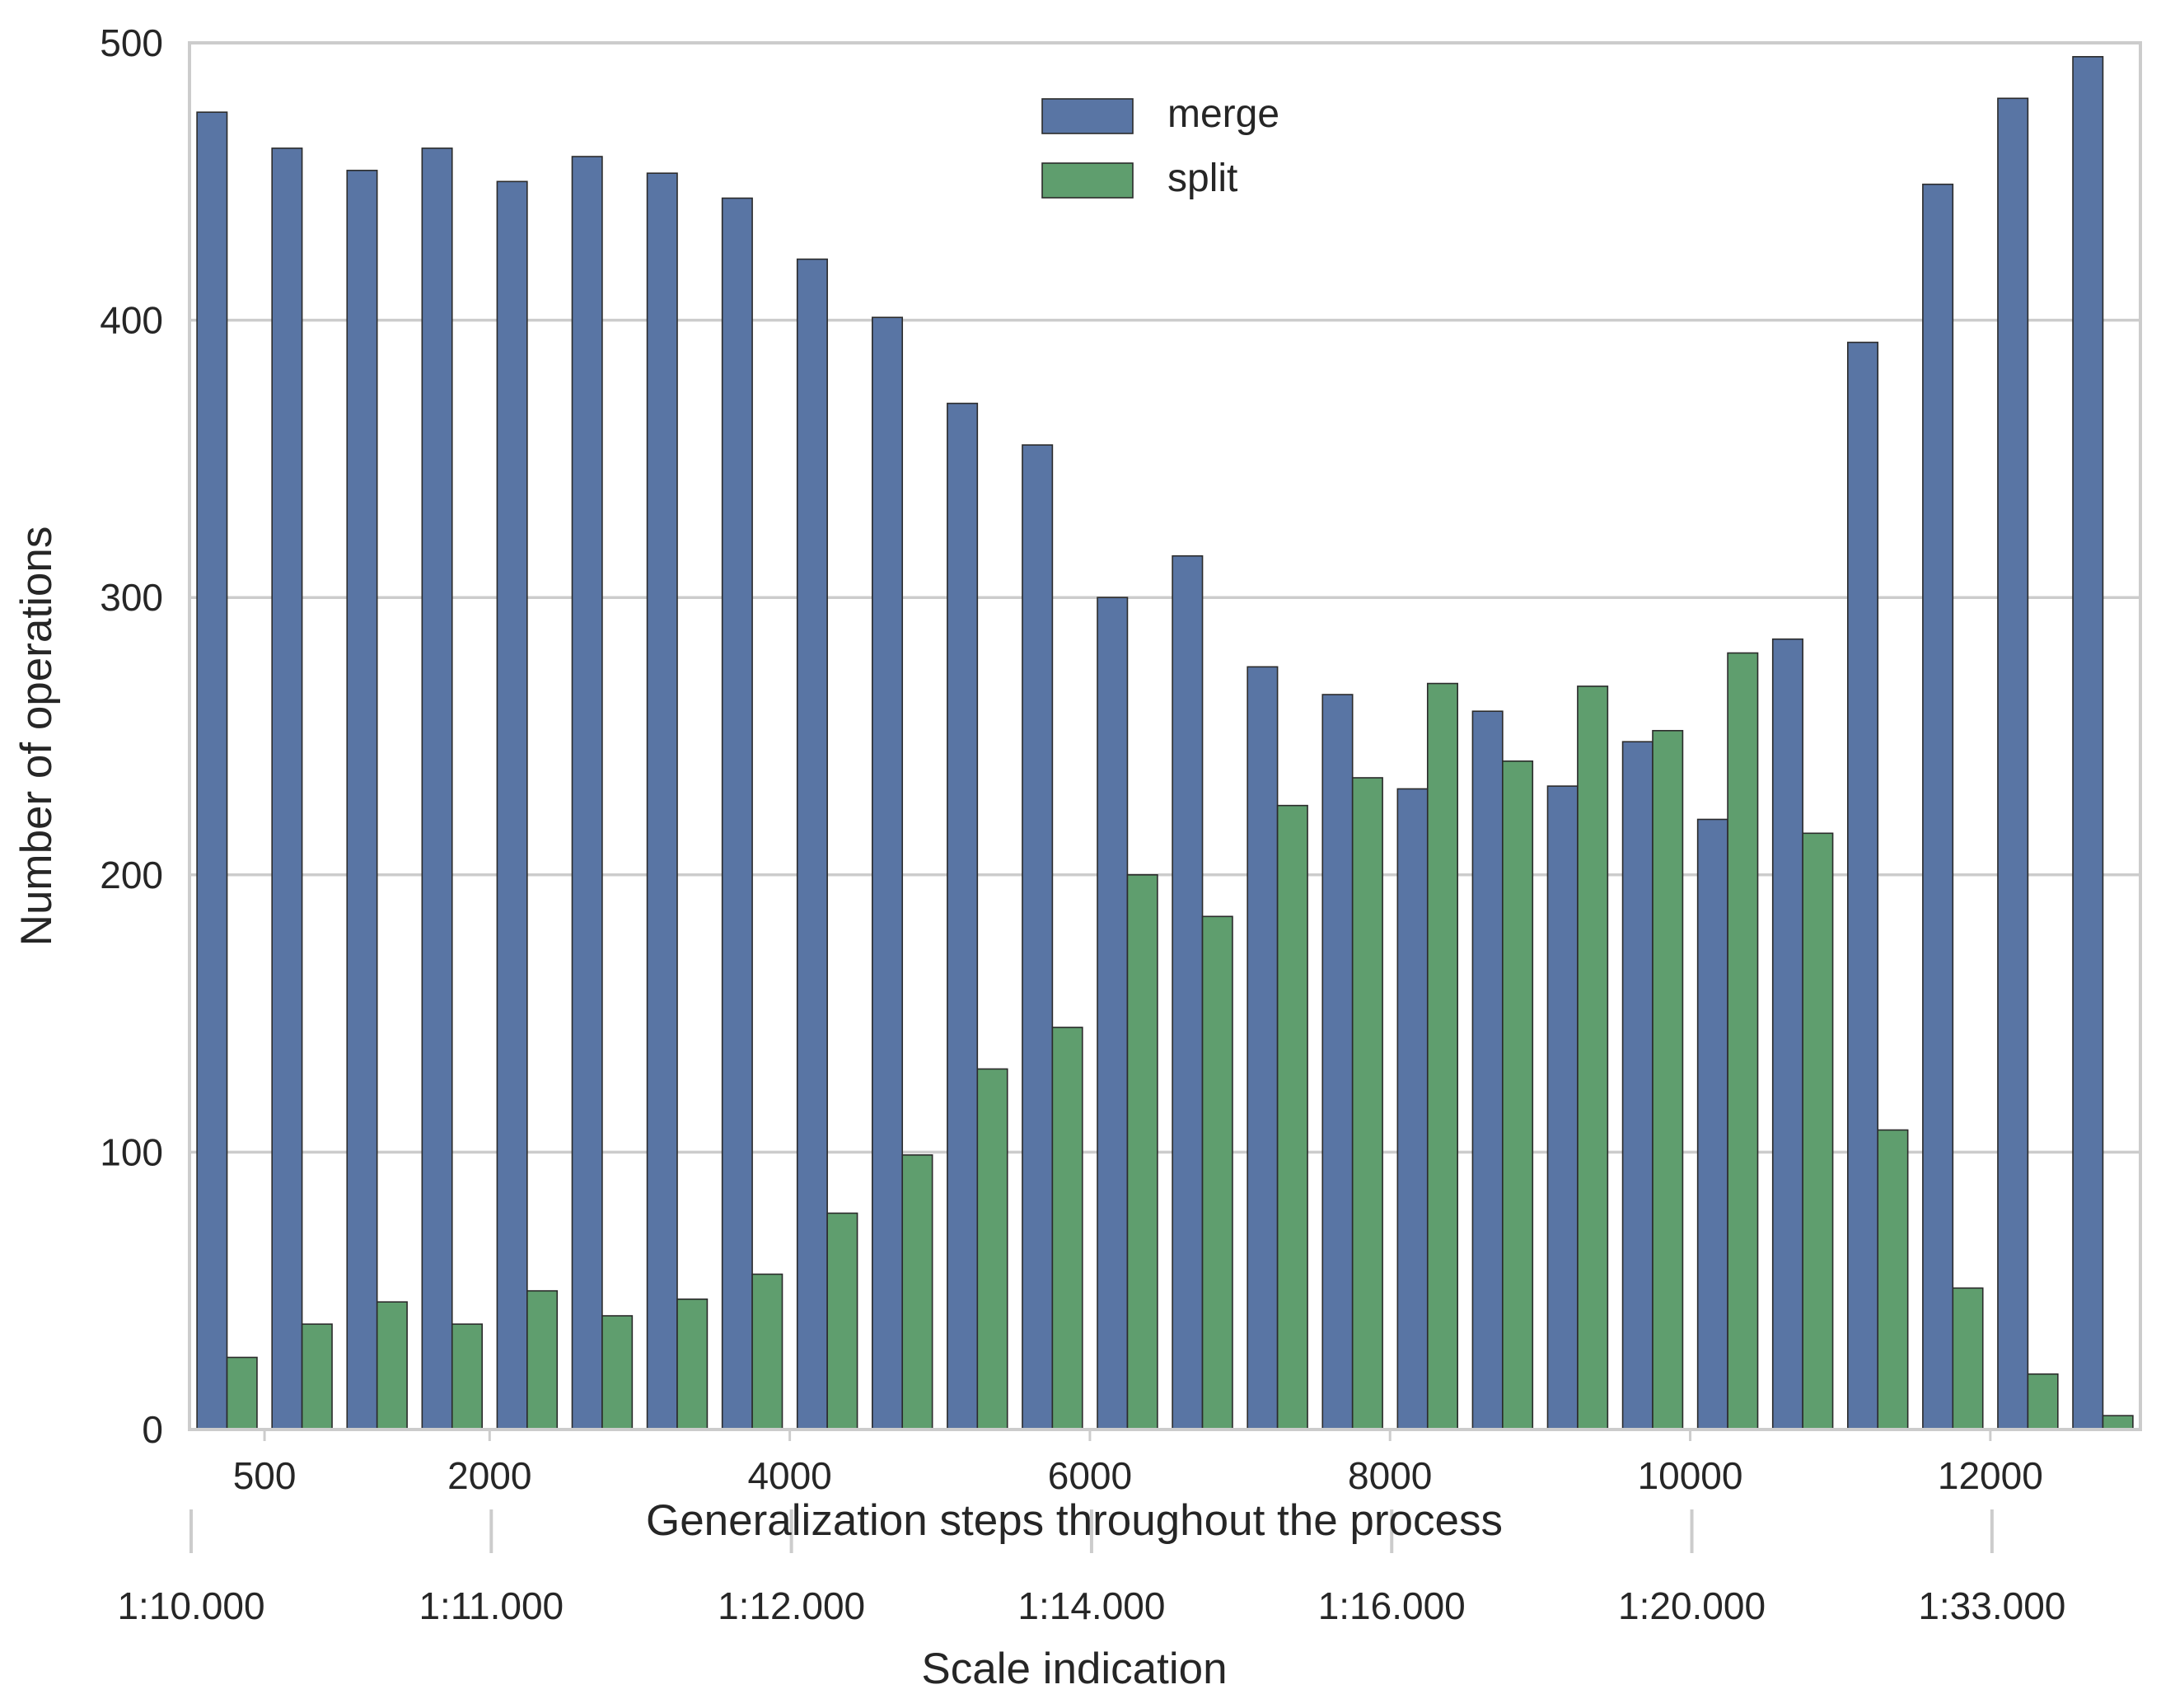 This screenshot has width=2161, height=1708. What do you see at coordinates (1692, 1605) in the screenshot?
I see `scale-tick-label: 1:20.000` at bounding box center [1692, 1605].